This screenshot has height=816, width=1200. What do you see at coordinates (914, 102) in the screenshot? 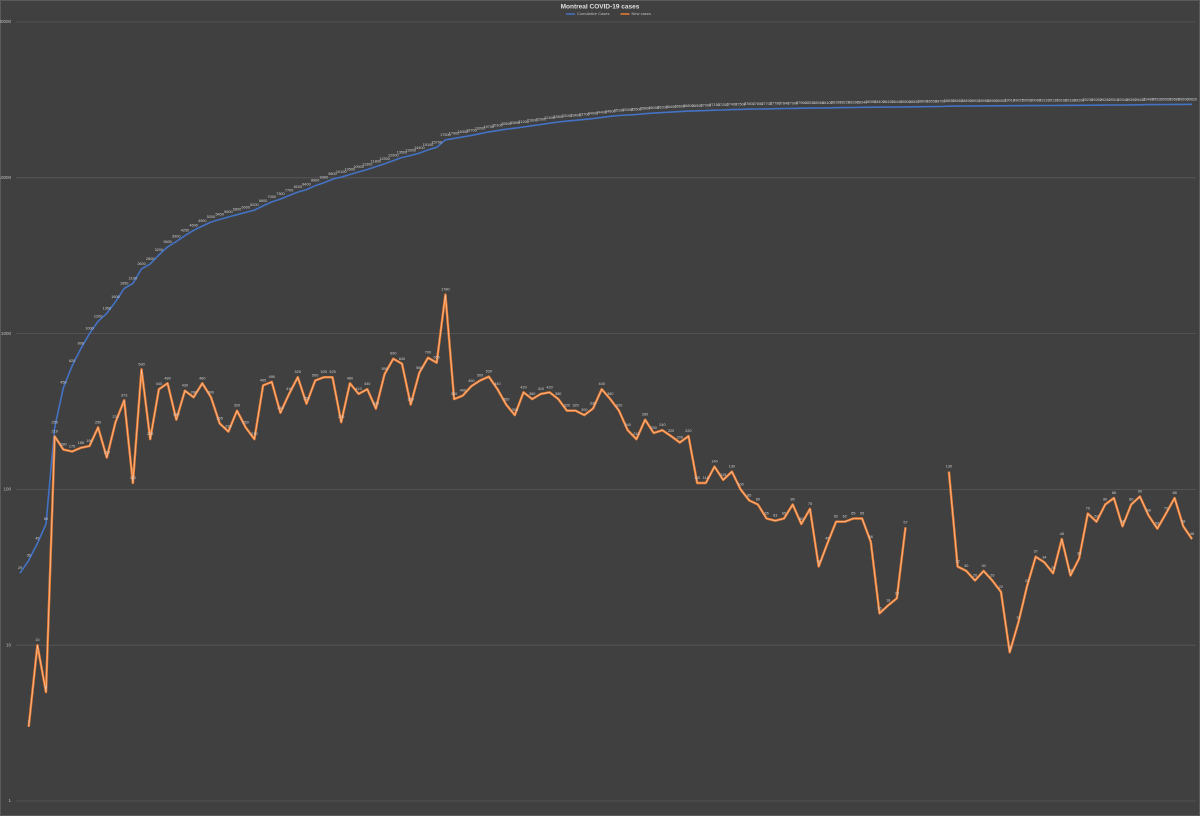
I see `data-label: 28550` at bounding box center [914, 102].